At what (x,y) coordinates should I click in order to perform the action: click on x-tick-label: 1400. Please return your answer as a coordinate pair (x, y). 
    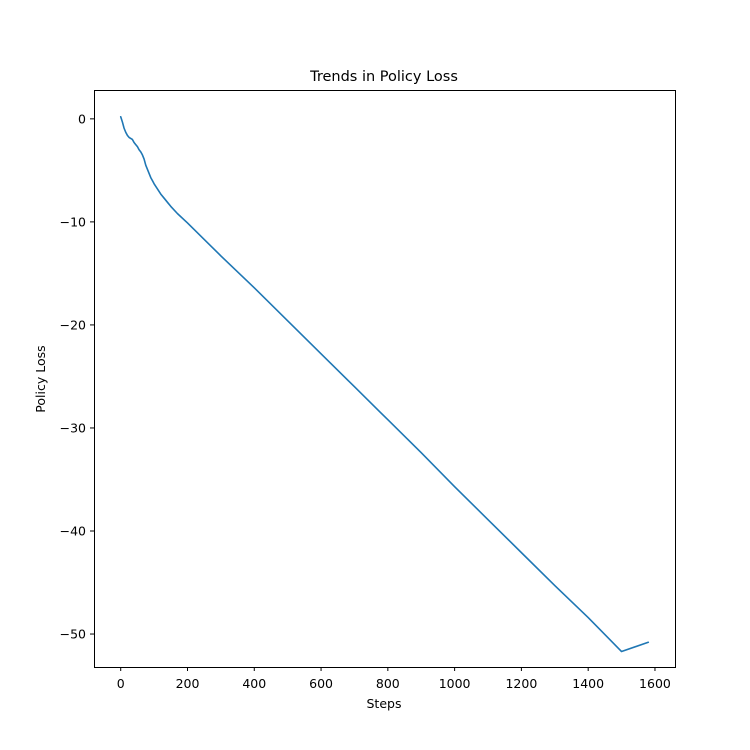
    Looking at the image, I should click on (588, 683).